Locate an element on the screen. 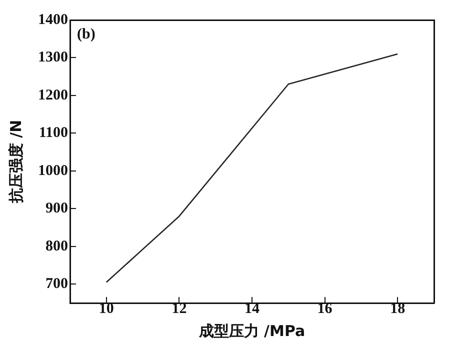  x-axis-title: 成型压力 /MPa is located at coordinates (252, 331).